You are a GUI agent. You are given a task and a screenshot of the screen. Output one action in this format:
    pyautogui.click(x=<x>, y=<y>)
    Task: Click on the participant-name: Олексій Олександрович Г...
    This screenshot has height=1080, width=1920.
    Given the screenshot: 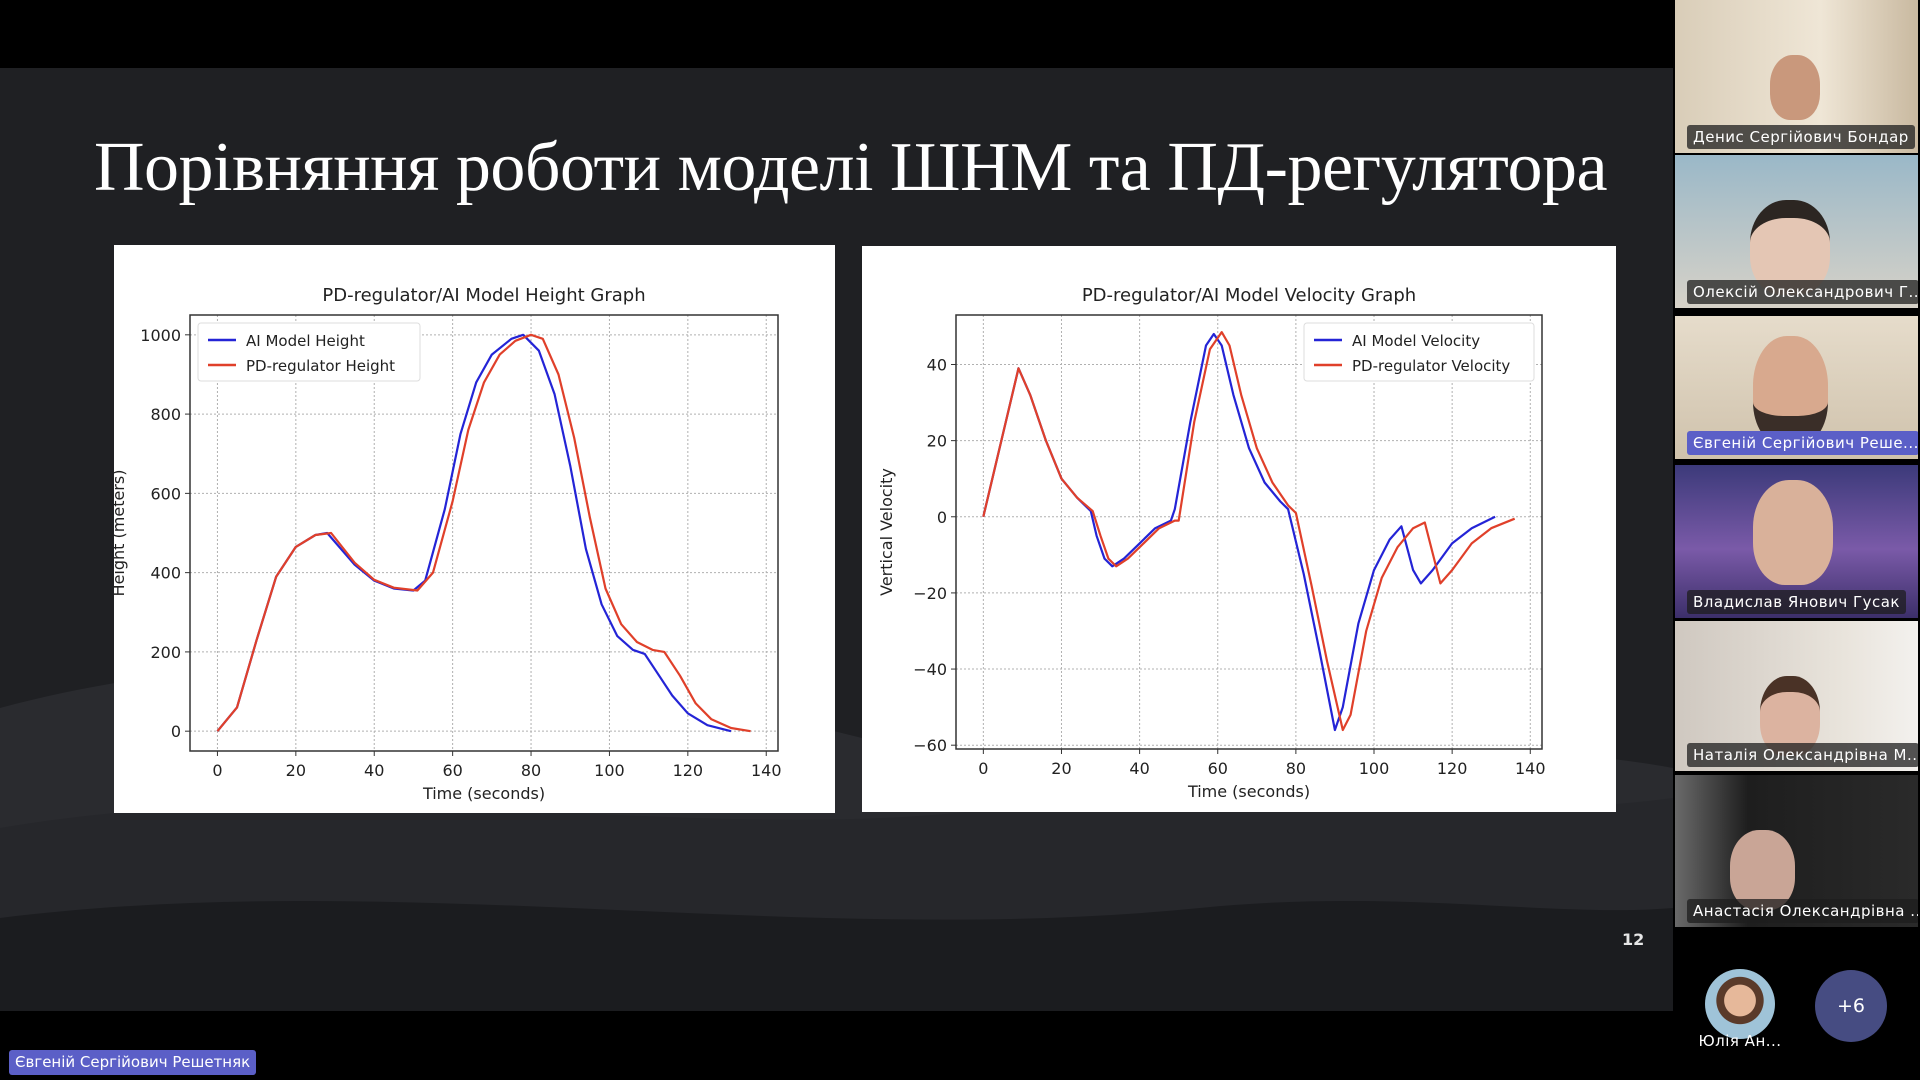 What is the action you would take?
    pyautogui.click(x=1802, y=292)
    